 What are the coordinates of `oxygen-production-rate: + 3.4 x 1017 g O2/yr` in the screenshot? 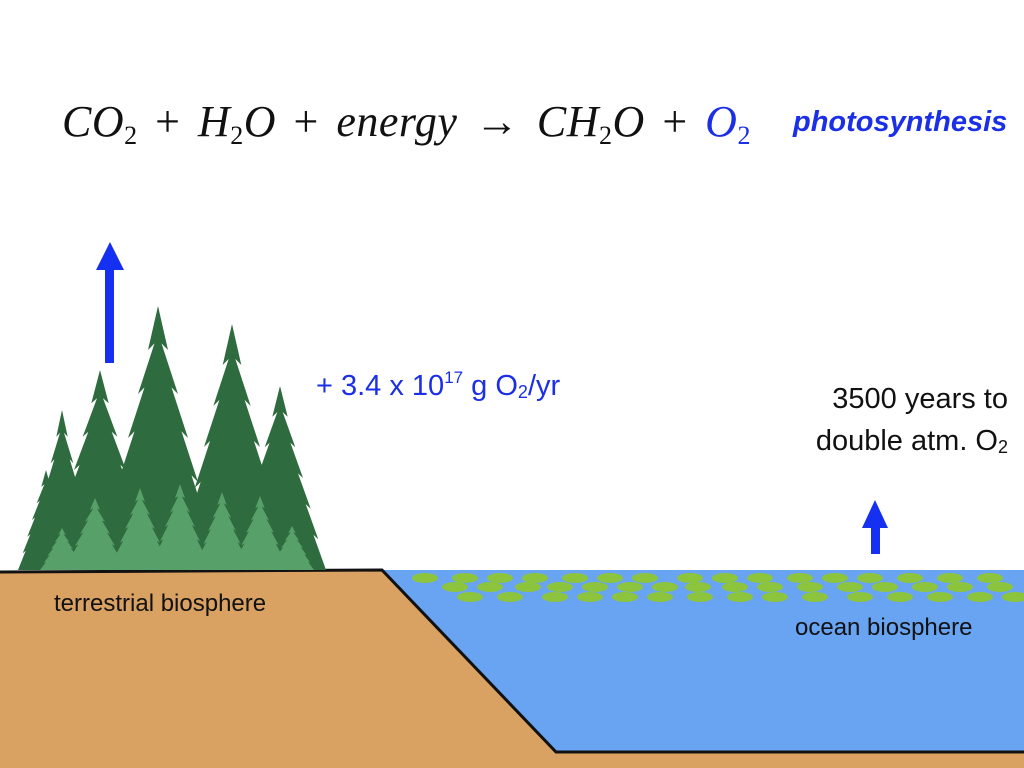 It's located at (438, 385).